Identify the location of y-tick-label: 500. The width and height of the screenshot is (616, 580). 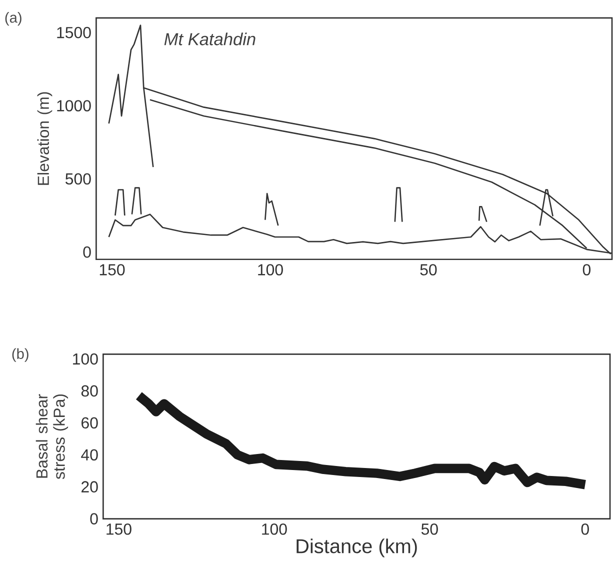
(78, 179).